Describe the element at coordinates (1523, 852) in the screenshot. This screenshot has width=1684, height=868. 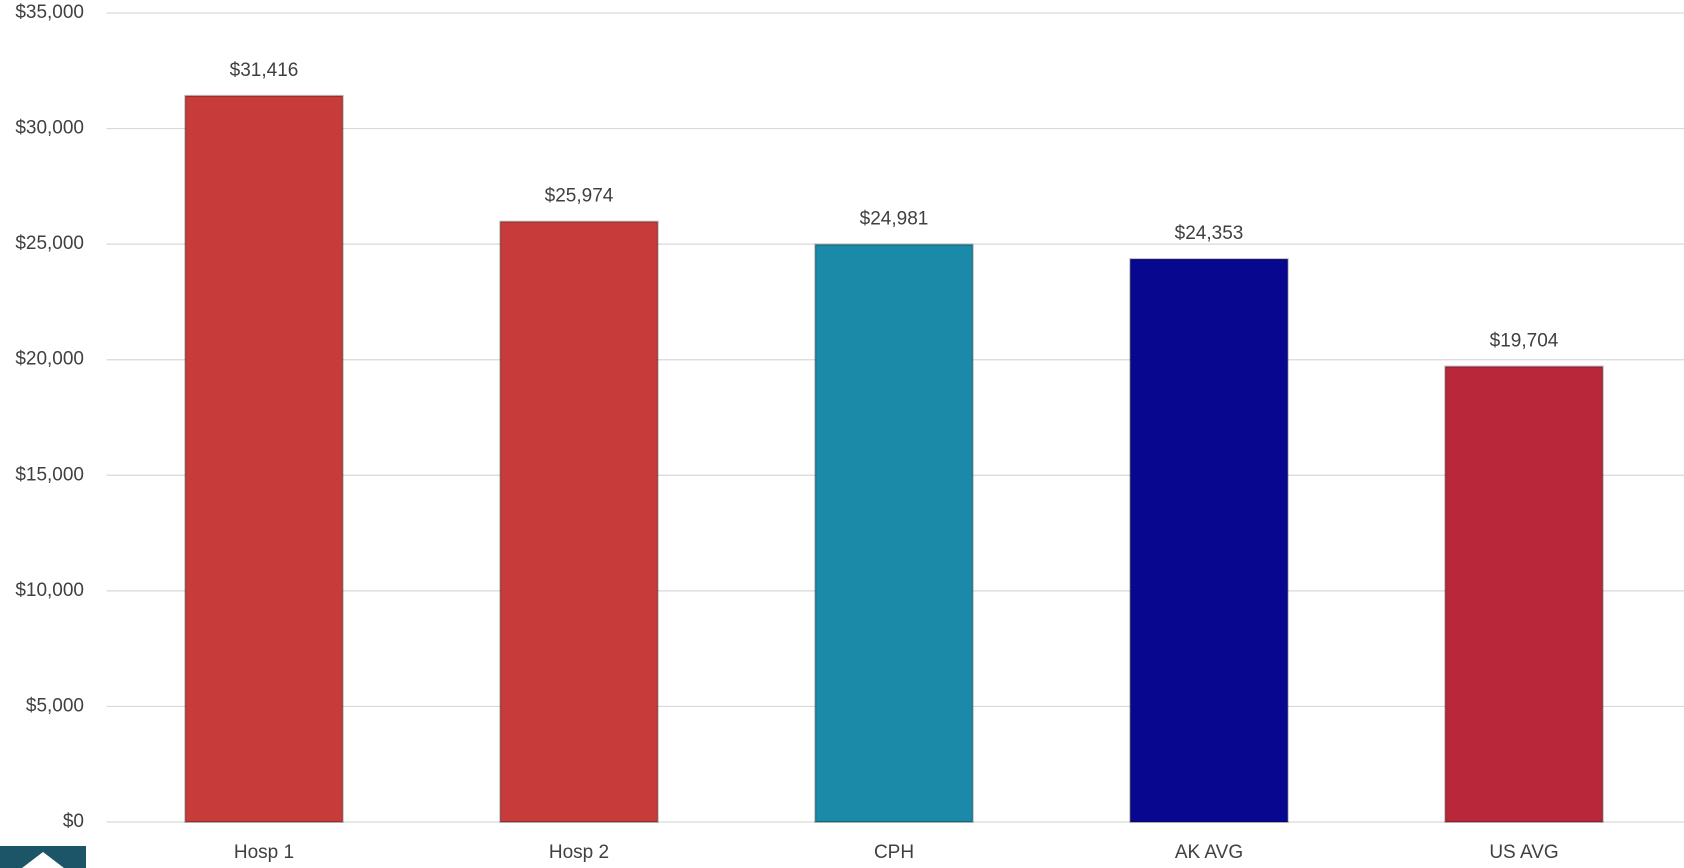
I see `x-tick-label: US AVG` at that location.